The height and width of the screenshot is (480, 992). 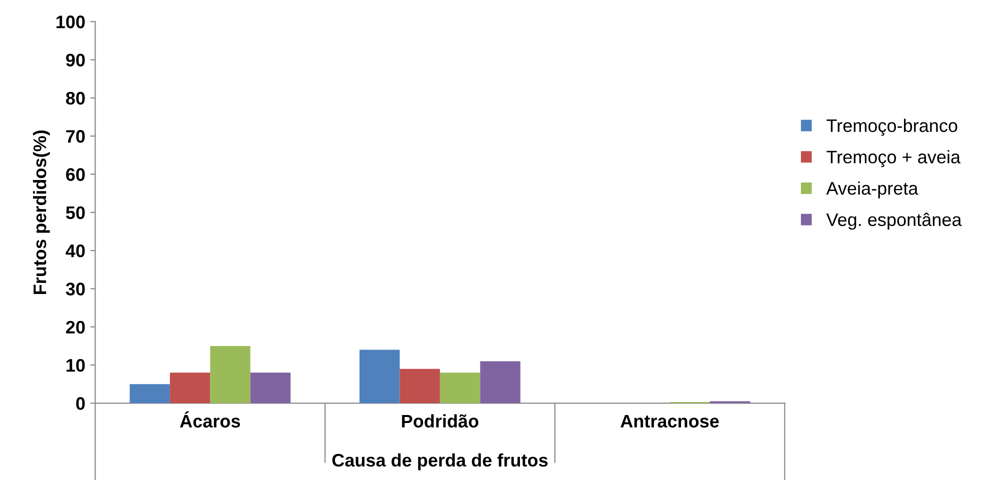 What do you see at coordinates (75, 174) in the screenshot?
I see `y-tick-label: 60` at bounding box center [75, 174].